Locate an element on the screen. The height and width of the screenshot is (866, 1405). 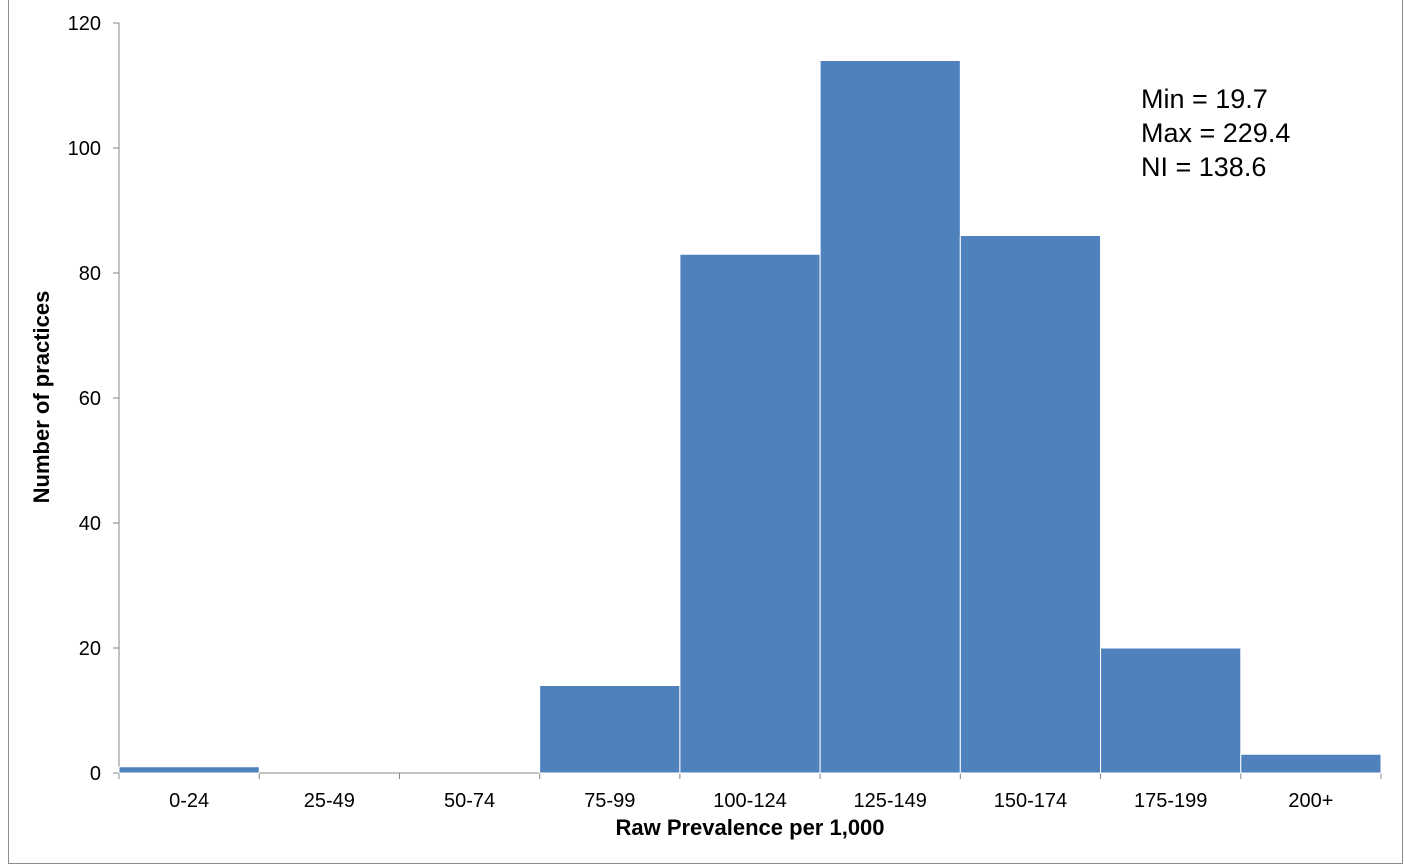
x-tick-label: 200+ is located at coordinates (1310, 801).